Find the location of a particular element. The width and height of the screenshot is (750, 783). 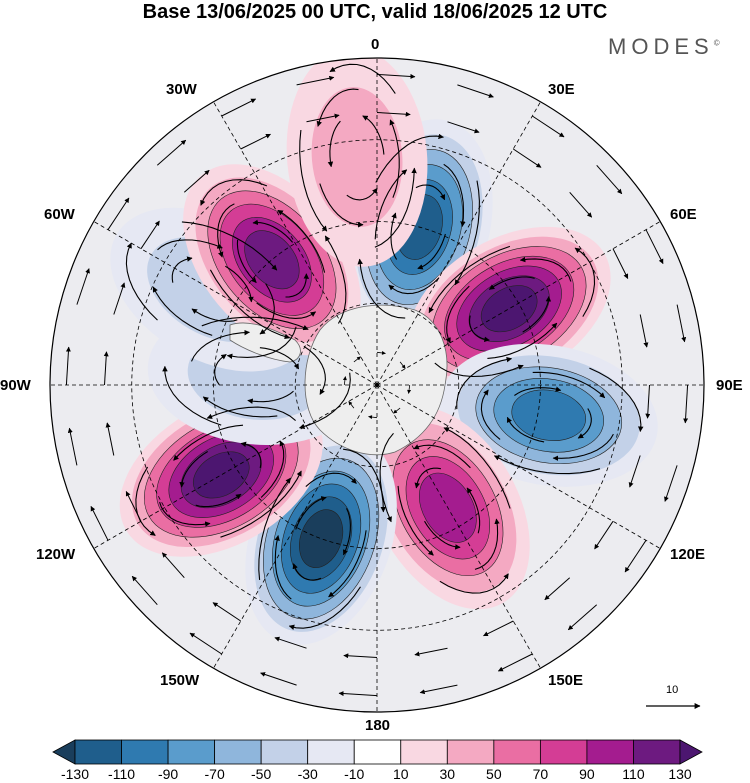

brand-mark: © is located at coordinates (716, 43).